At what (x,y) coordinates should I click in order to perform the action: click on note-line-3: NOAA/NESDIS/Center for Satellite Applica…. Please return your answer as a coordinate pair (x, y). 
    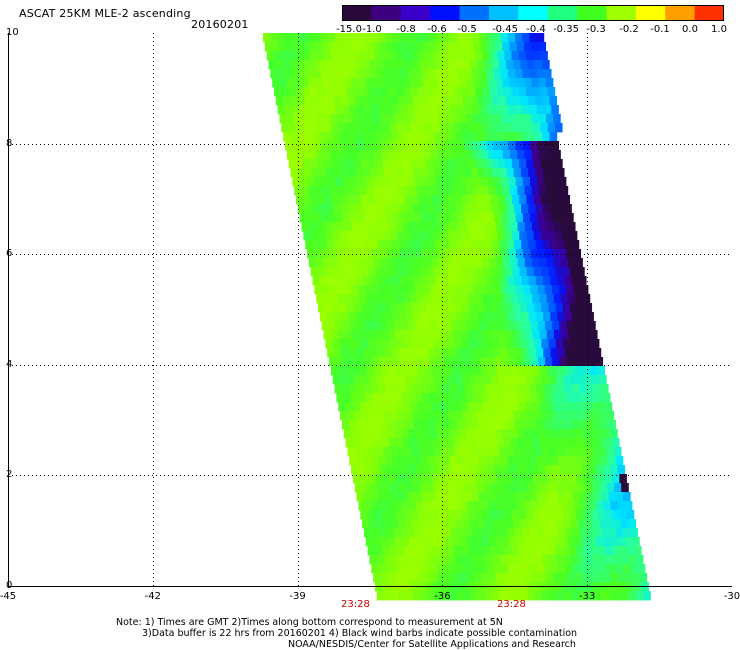
    Looking at the image, I should click on (432, 644).